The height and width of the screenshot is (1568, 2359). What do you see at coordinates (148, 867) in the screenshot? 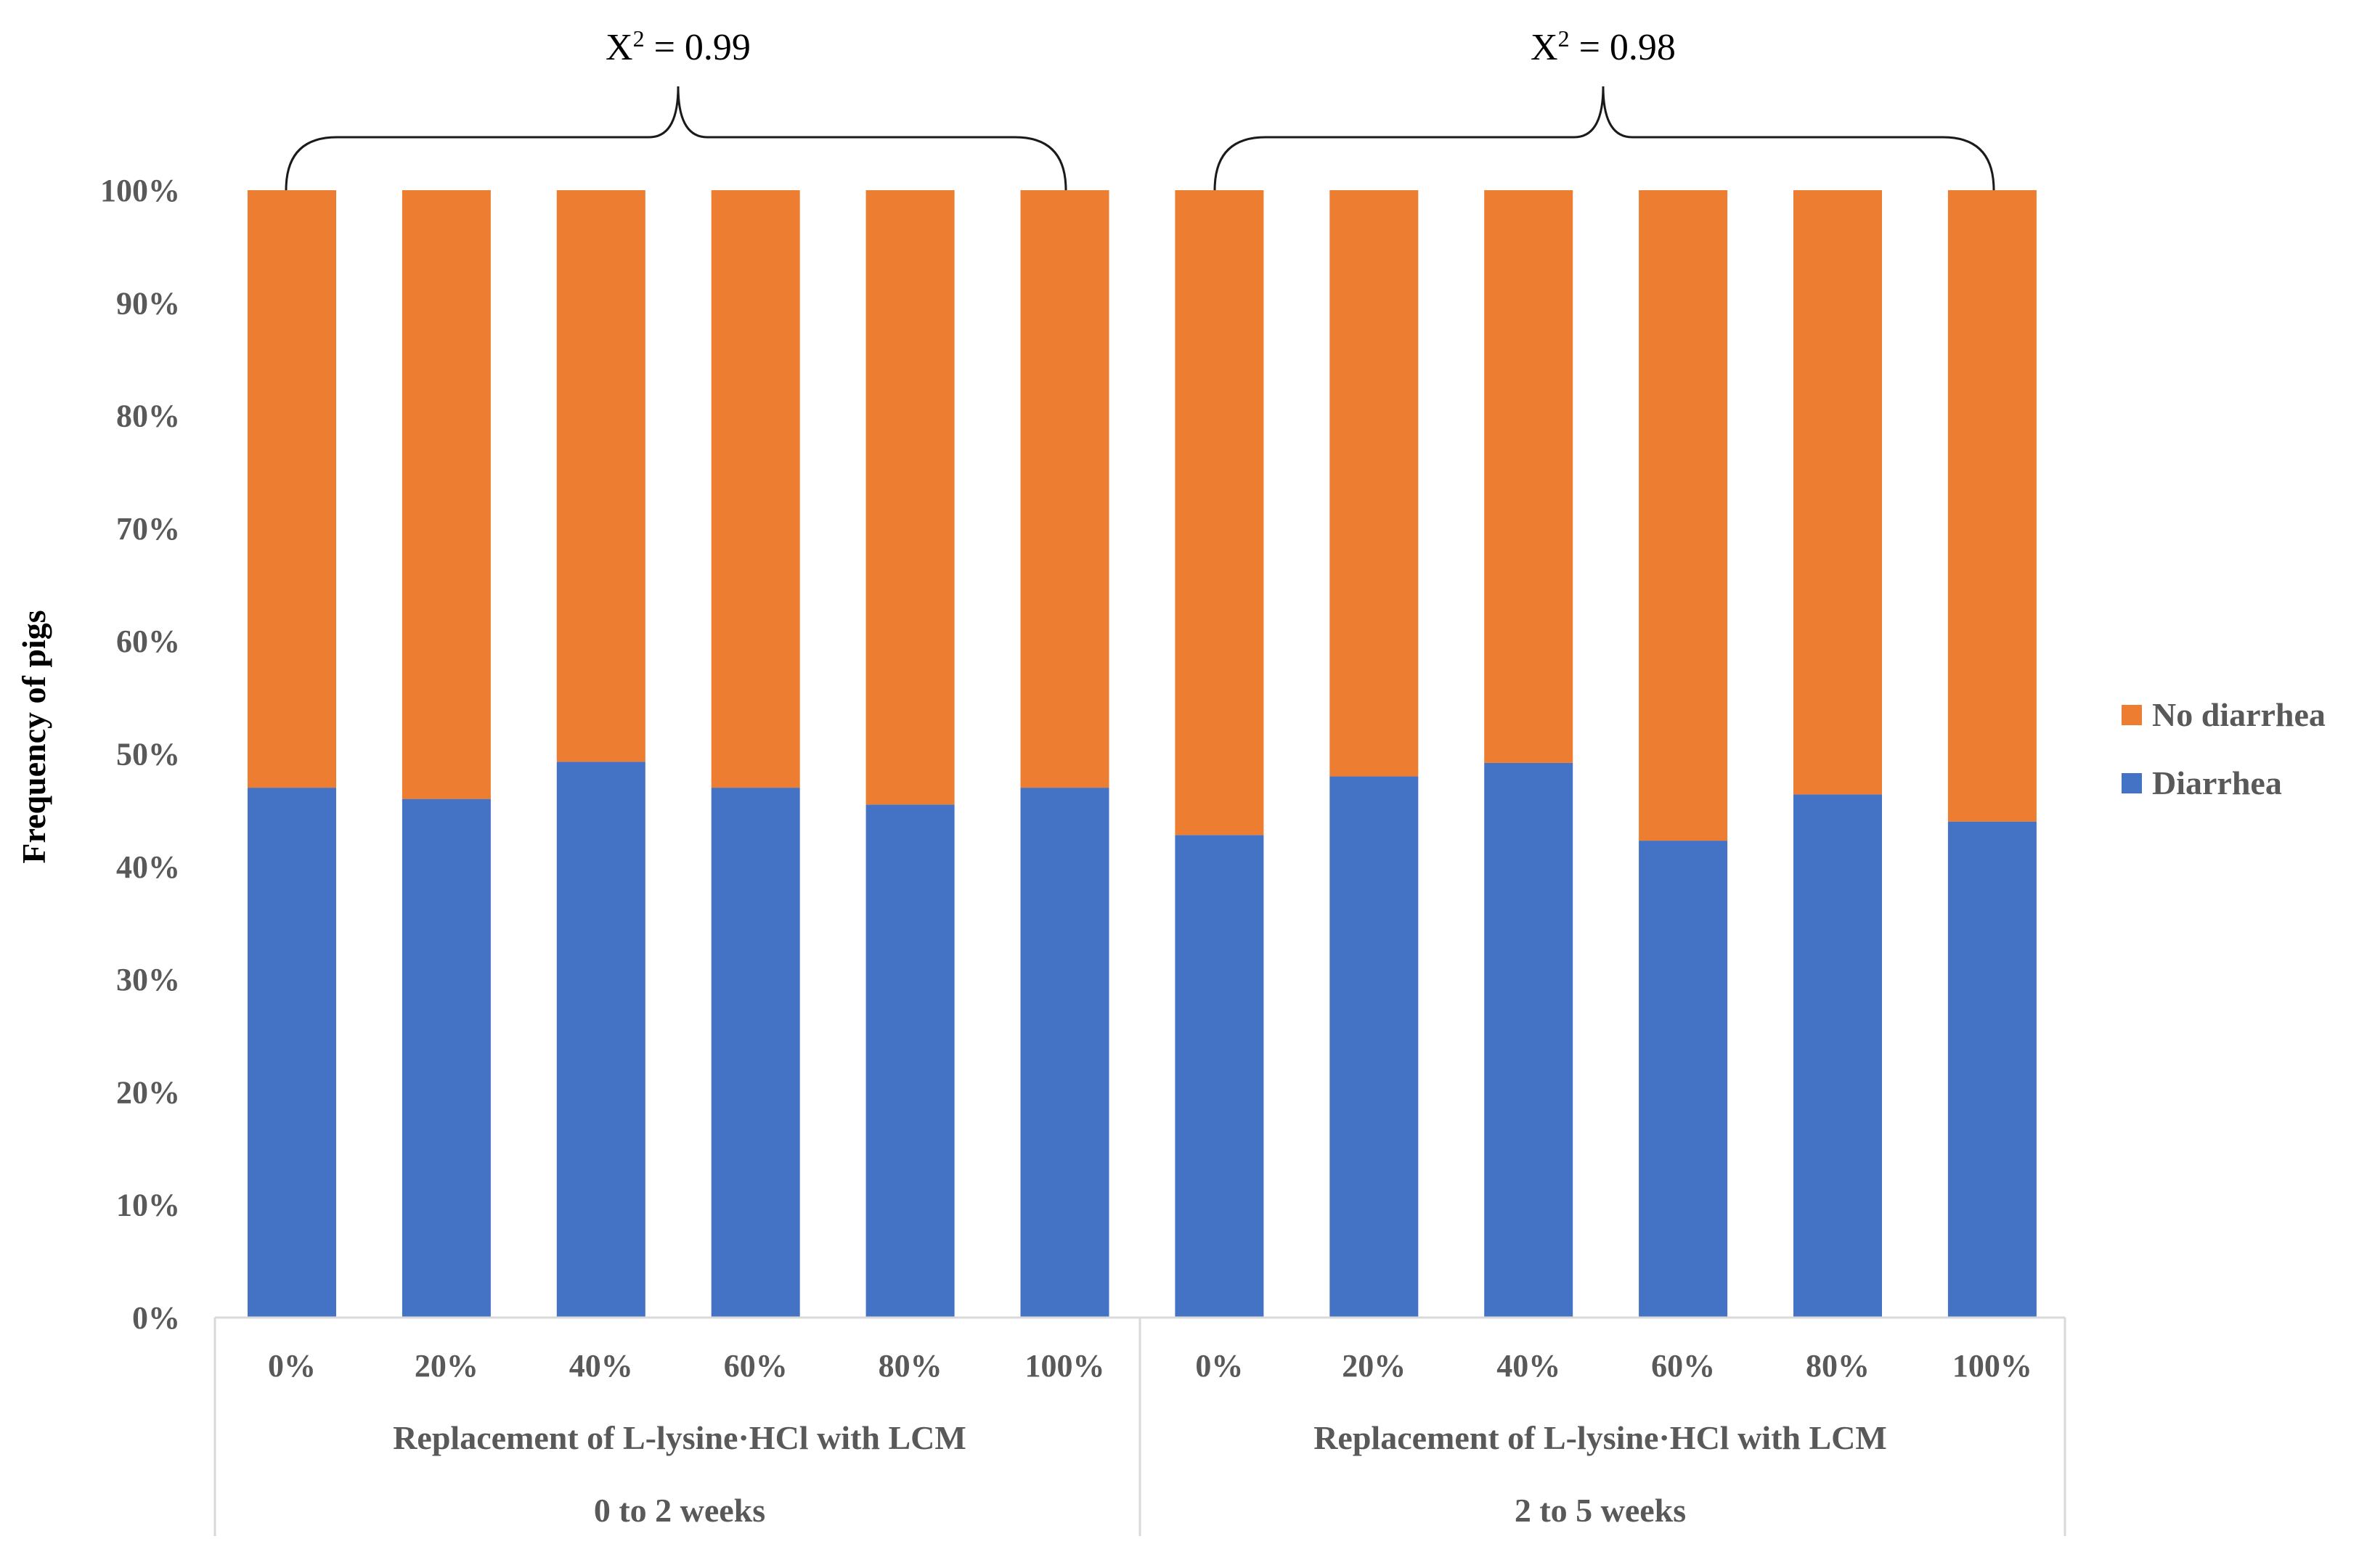
I see `y-tick-label: 40%` at bounding box center [148, 867].